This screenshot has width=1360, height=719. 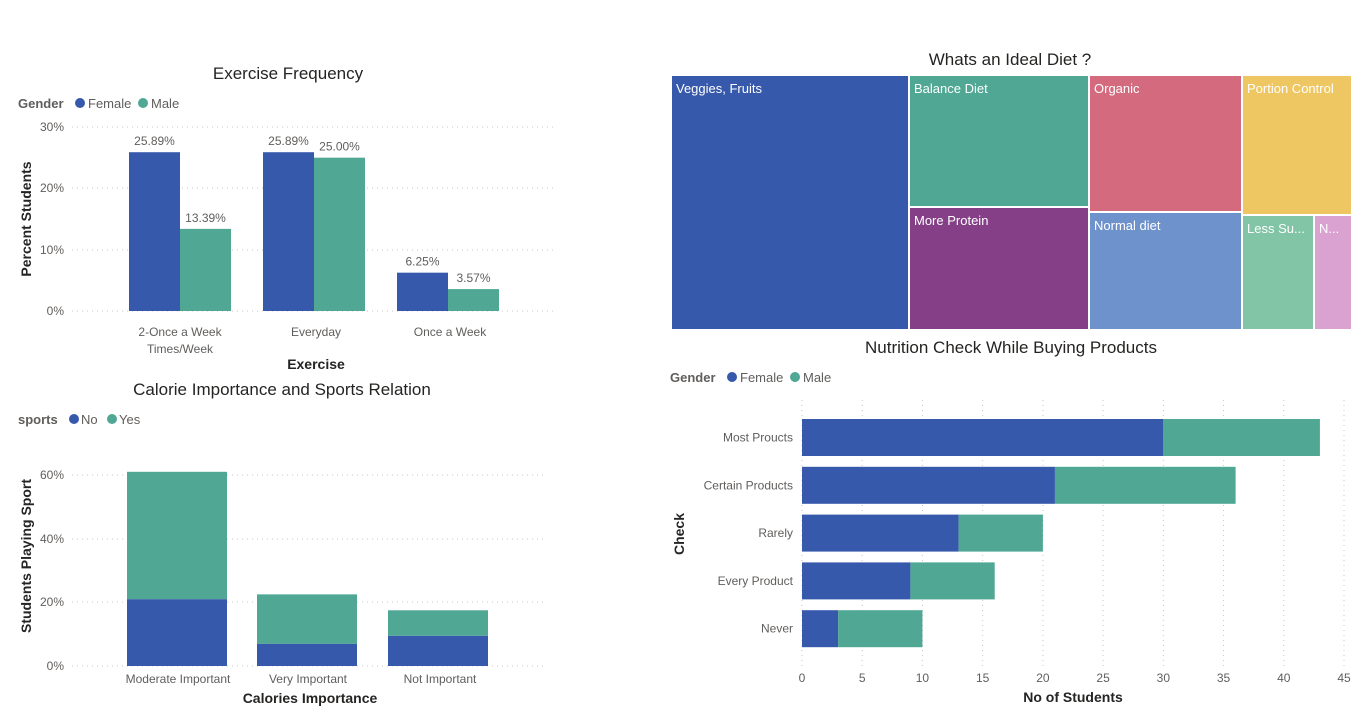 I want to click on treemap-label: Normal diet, so click(x=1127, y=225).